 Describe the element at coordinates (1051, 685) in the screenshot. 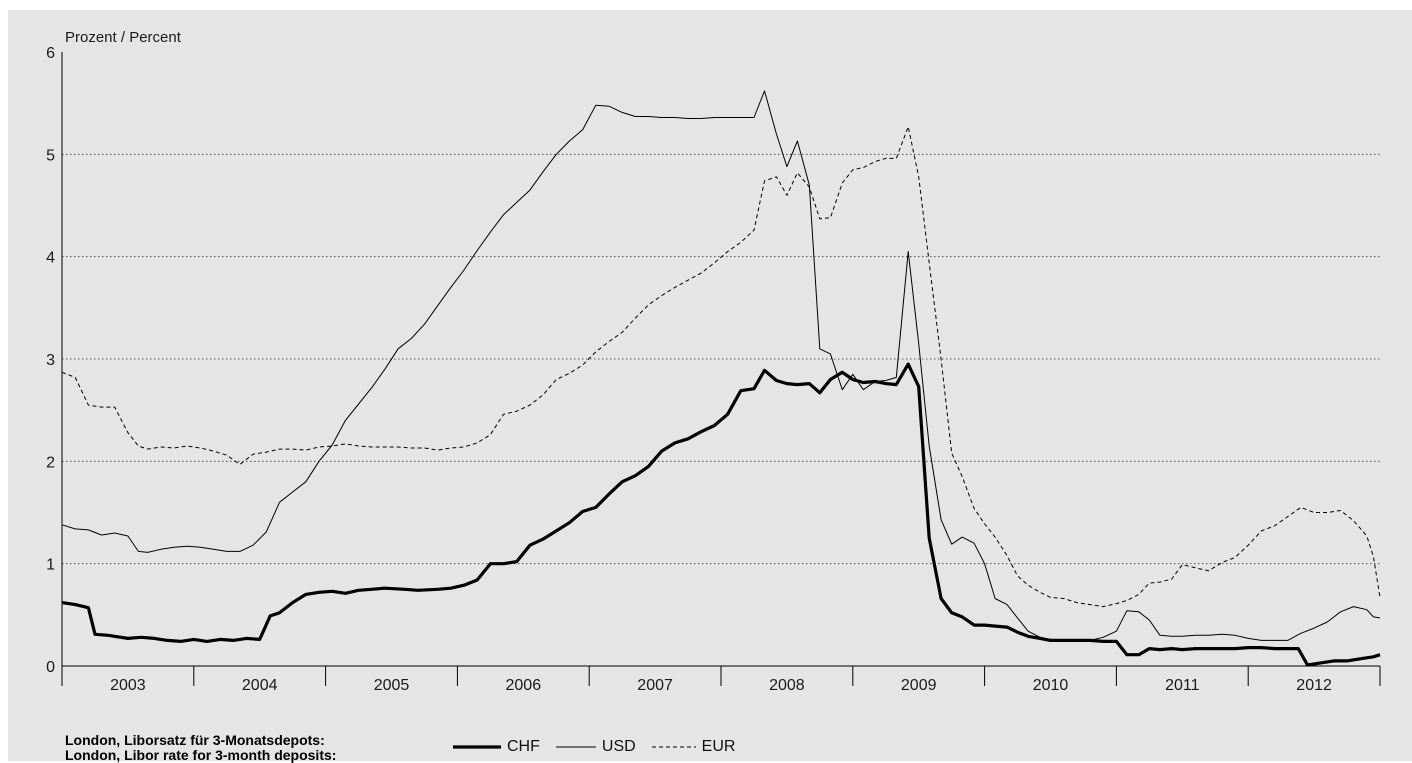

I see `x-tick-label: 2010` at that location.